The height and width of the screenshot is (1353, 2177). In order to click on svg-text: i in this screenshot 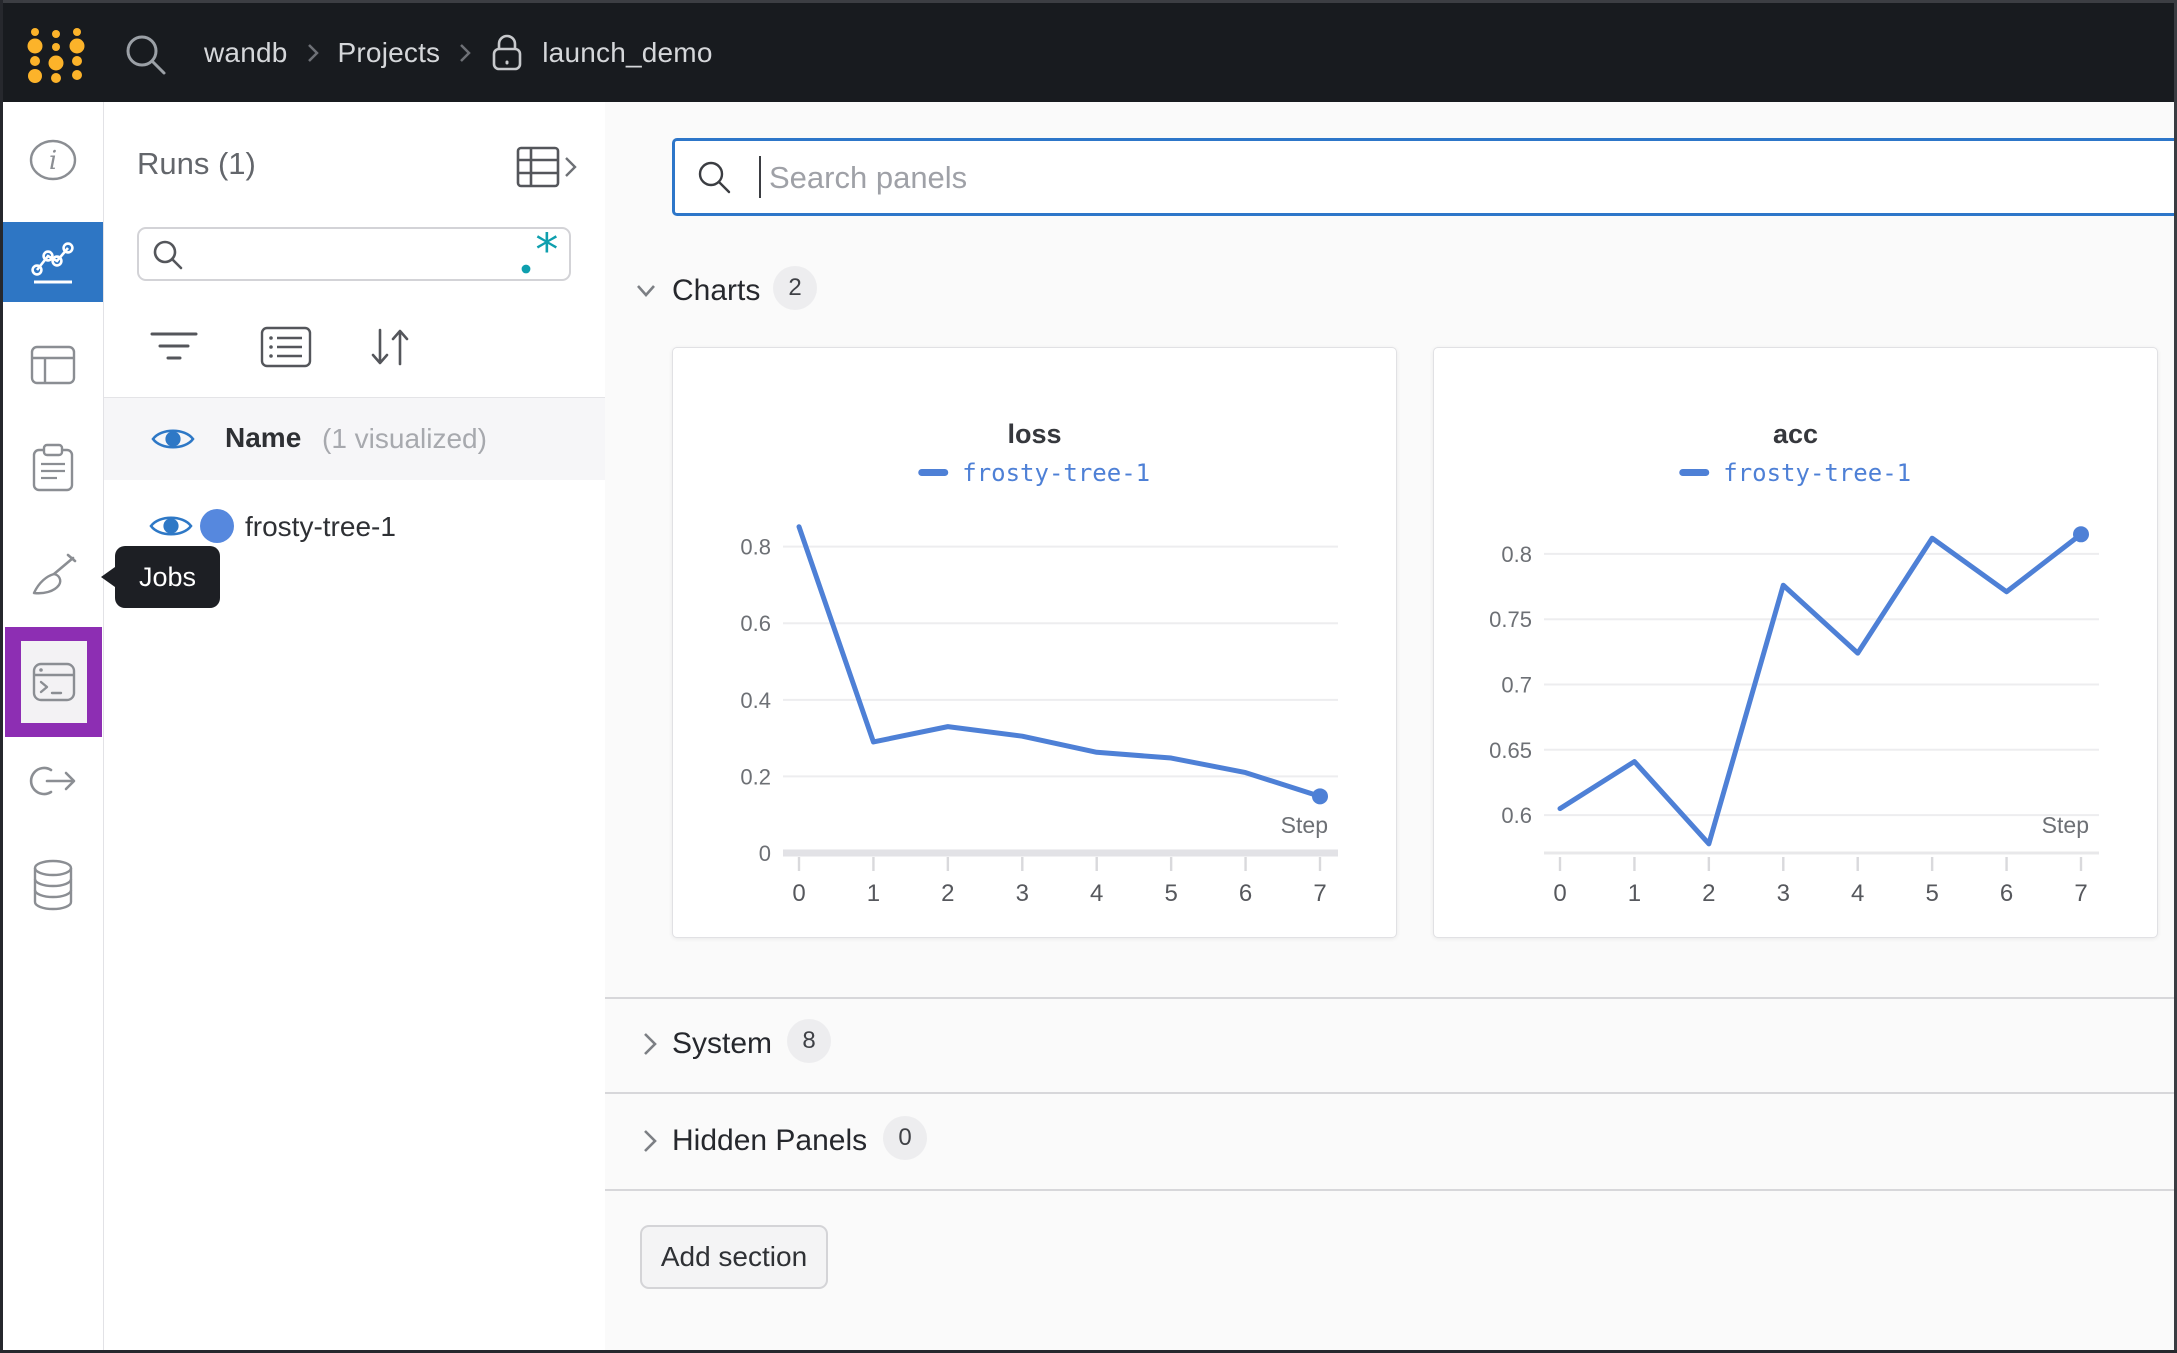, I will do `click(53, 161)`.